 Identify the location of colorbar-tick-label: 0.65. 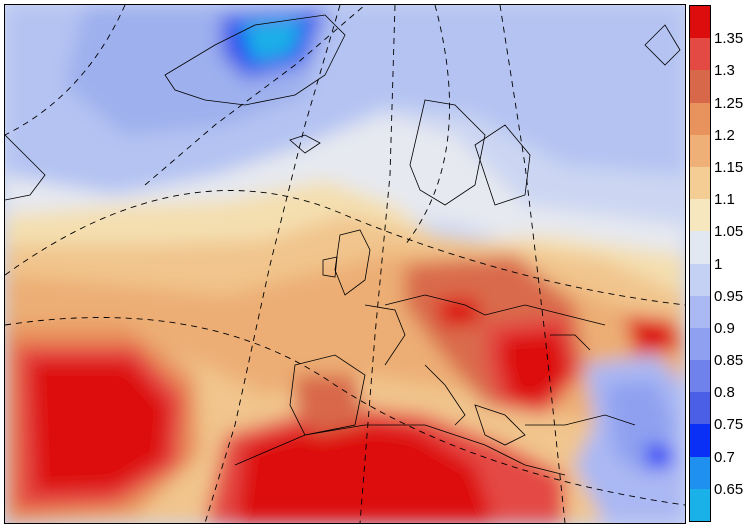
(729, 489).